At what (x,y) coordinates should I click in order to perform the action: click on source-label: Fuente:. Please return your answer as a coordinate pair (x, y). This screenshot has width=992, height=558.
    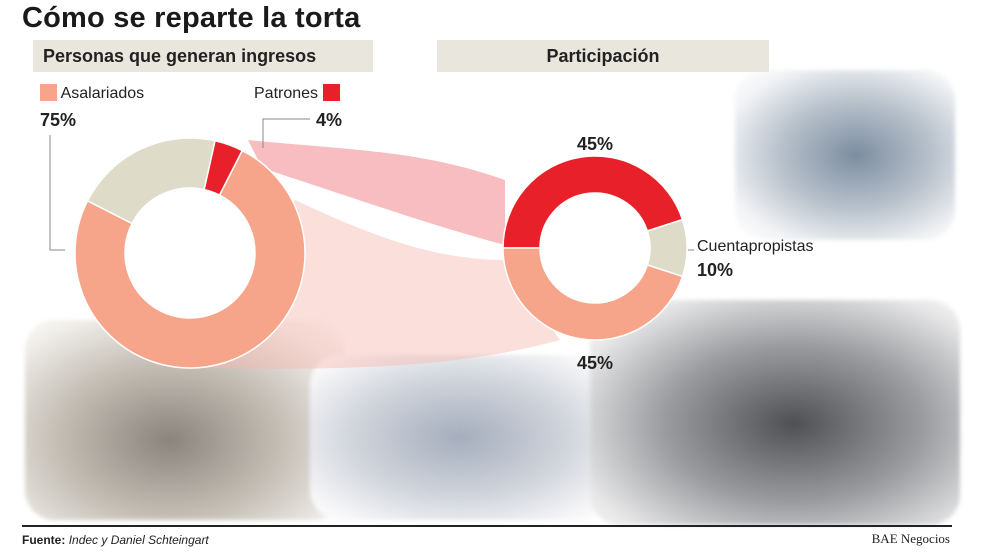
    Looking at the image, I should click on (44, 540).